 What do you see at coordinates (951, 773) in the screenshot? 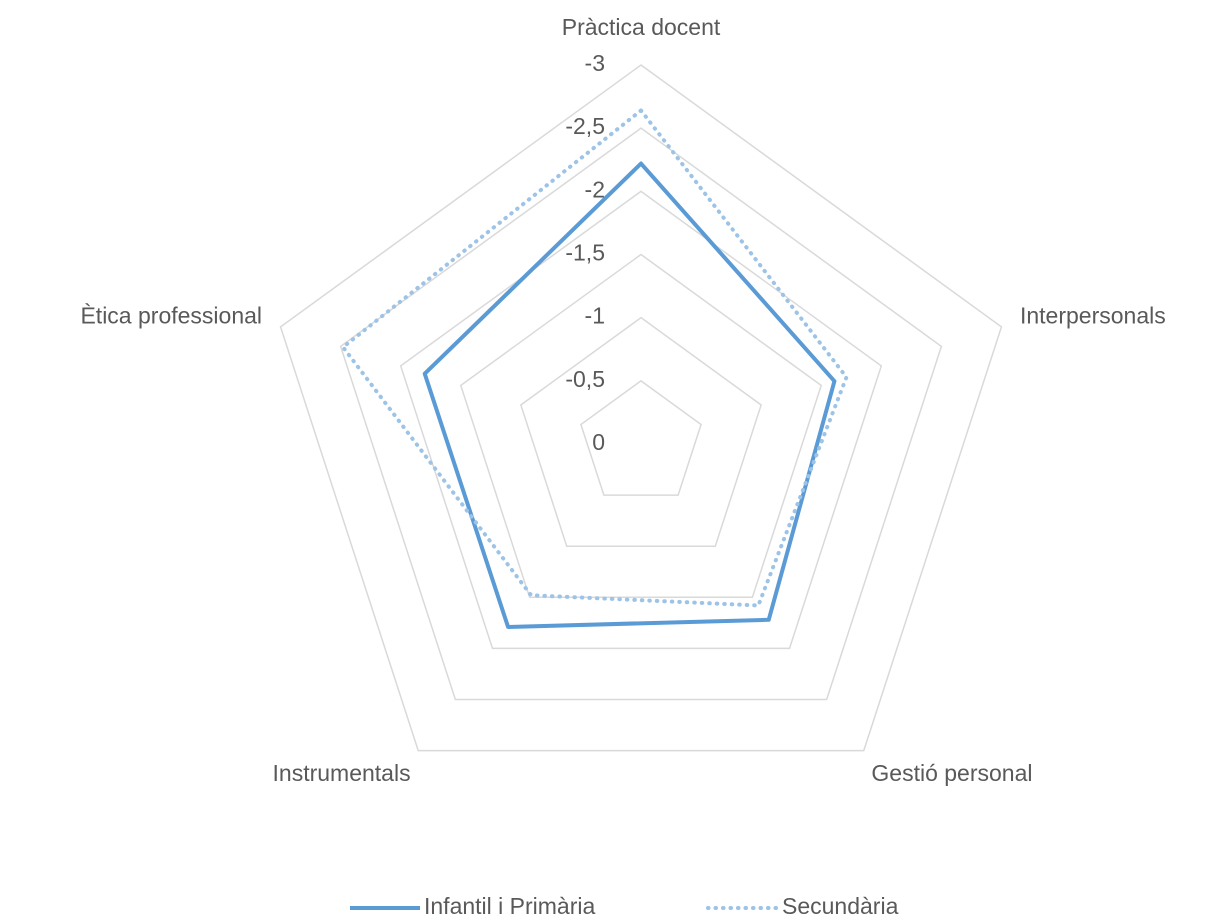
I see `category-label: Gestió personal` at bounding box center [951, 773].